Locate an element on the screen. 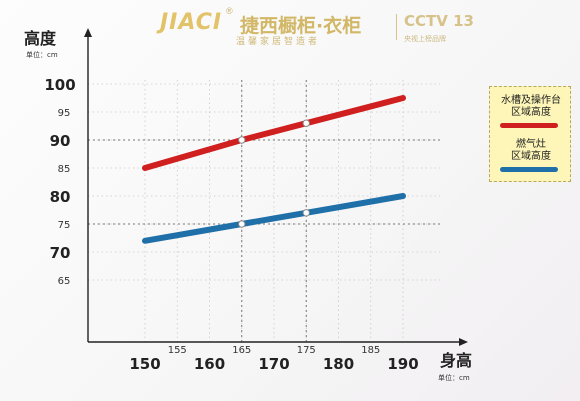 This screenshot has height=401, width=580. legend-swatch-sink is located at coordinates (529, 125).